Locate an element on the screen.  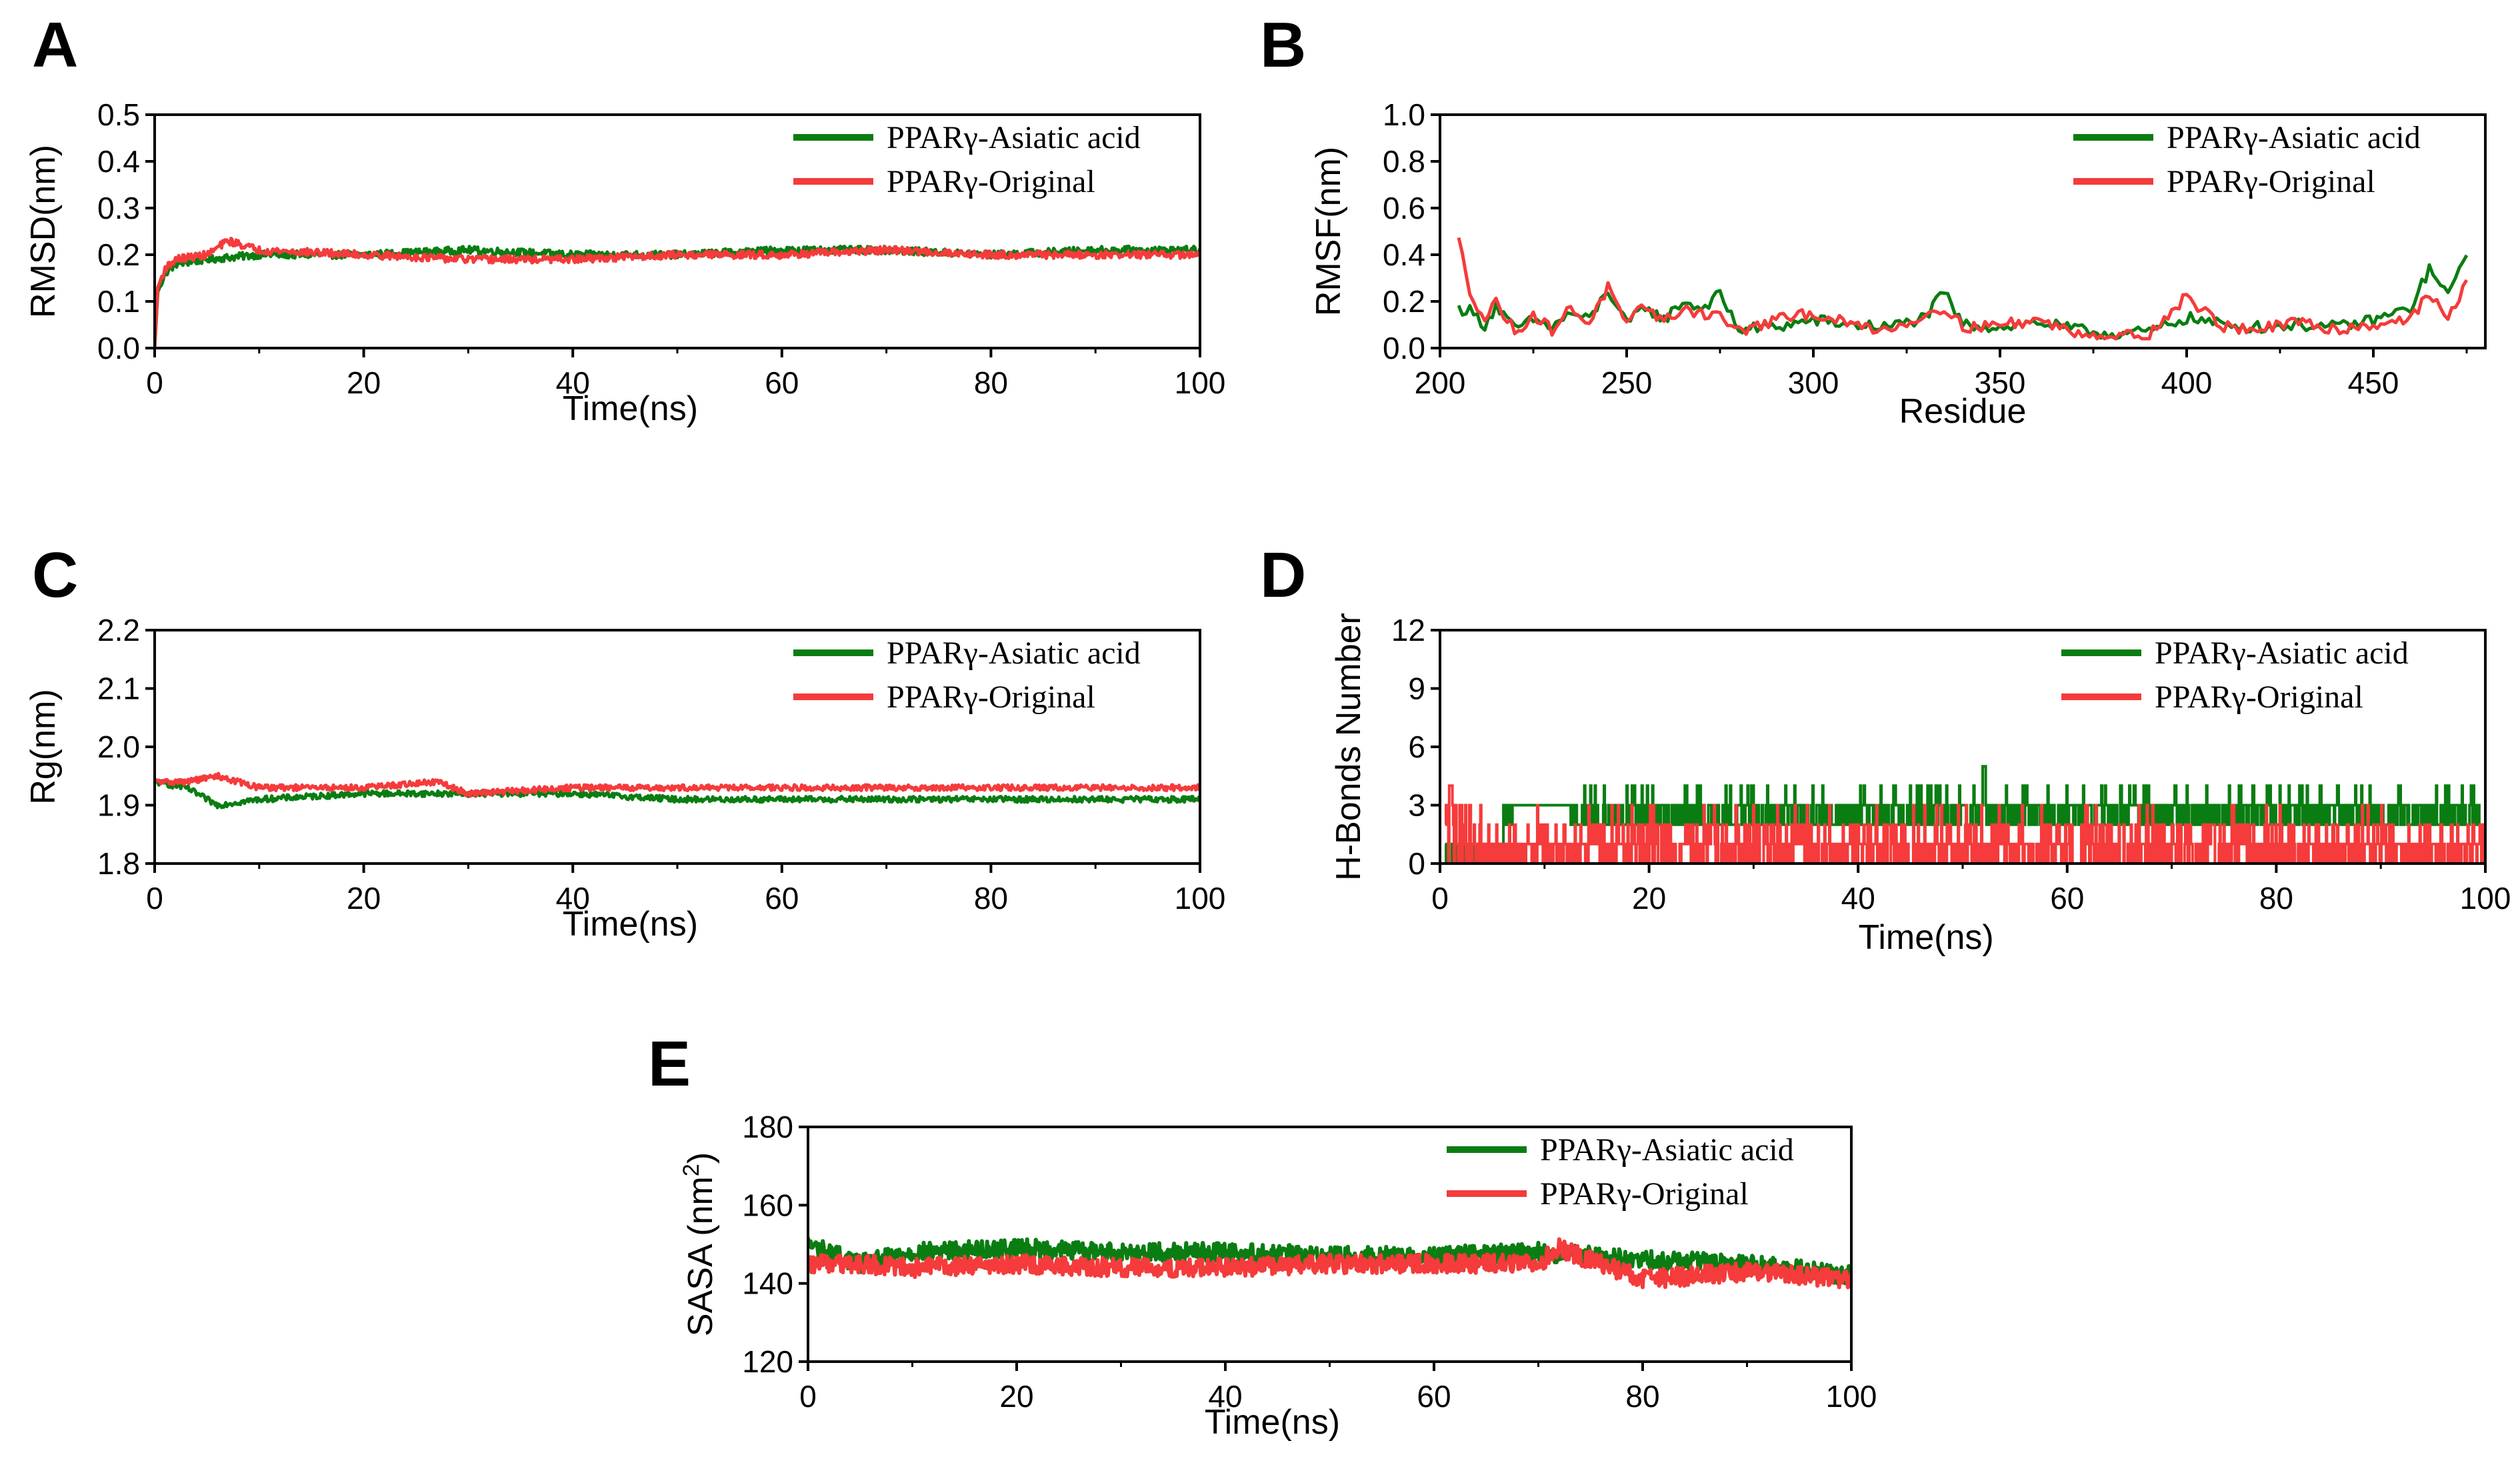
y-tick-label-C-1: 1.9 is located at coordinates (118, 805).